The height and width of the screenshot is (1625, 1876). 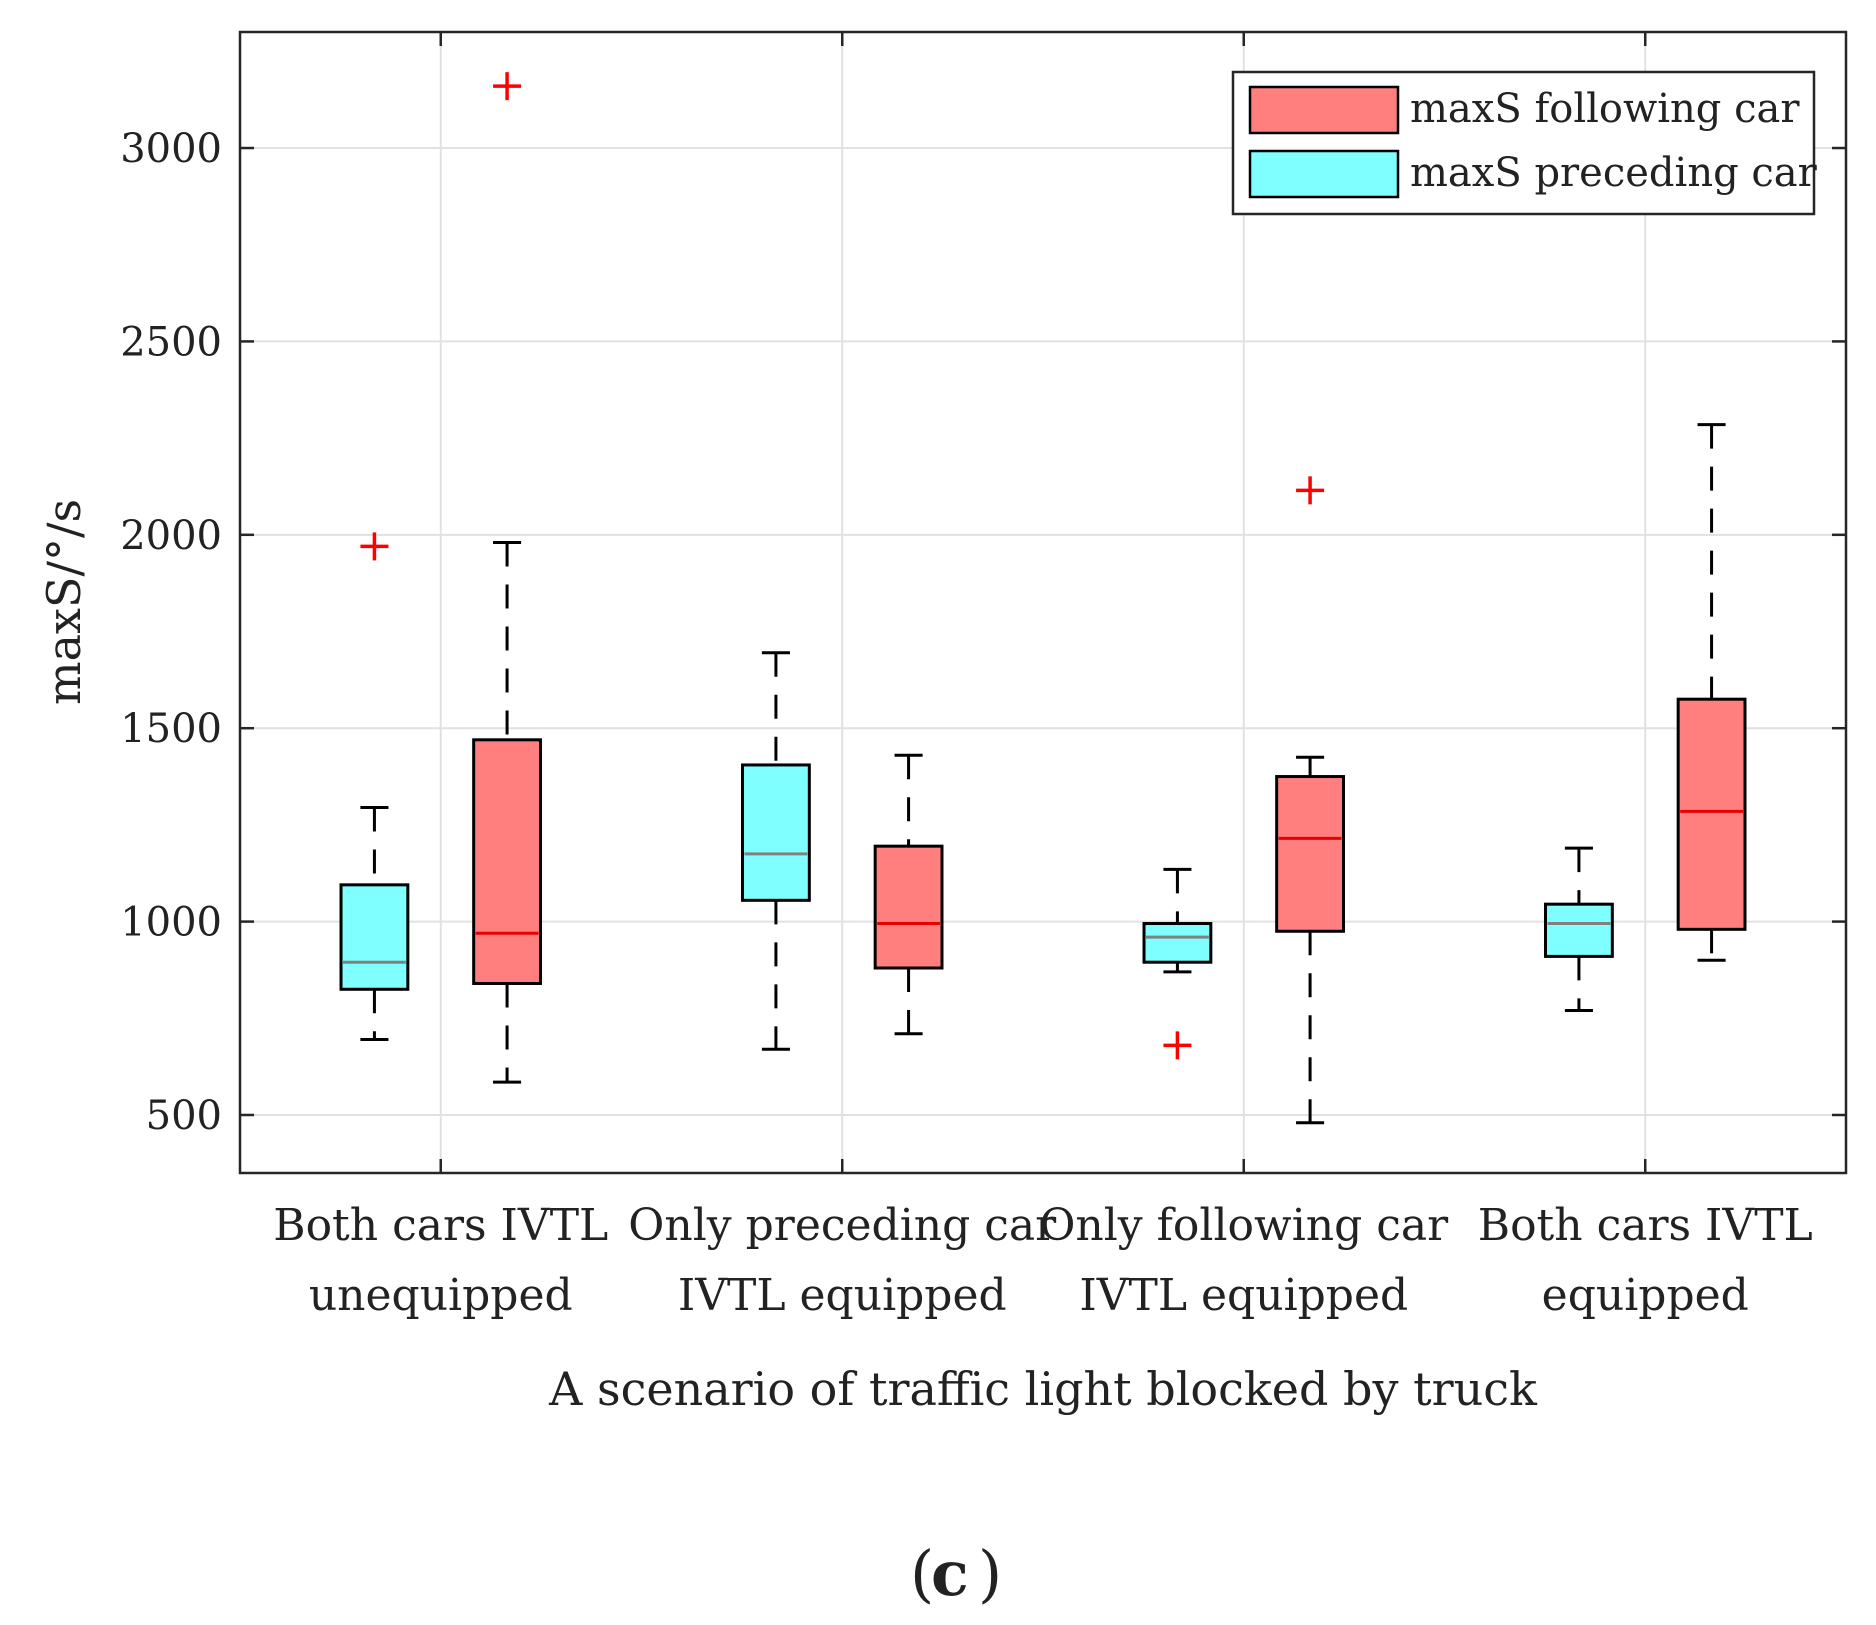 What do you see at coordinates (1244, 1225) in the screenshot?
I see `x-category-label-line1: Only following car` at bounding box center [1244, 1225].